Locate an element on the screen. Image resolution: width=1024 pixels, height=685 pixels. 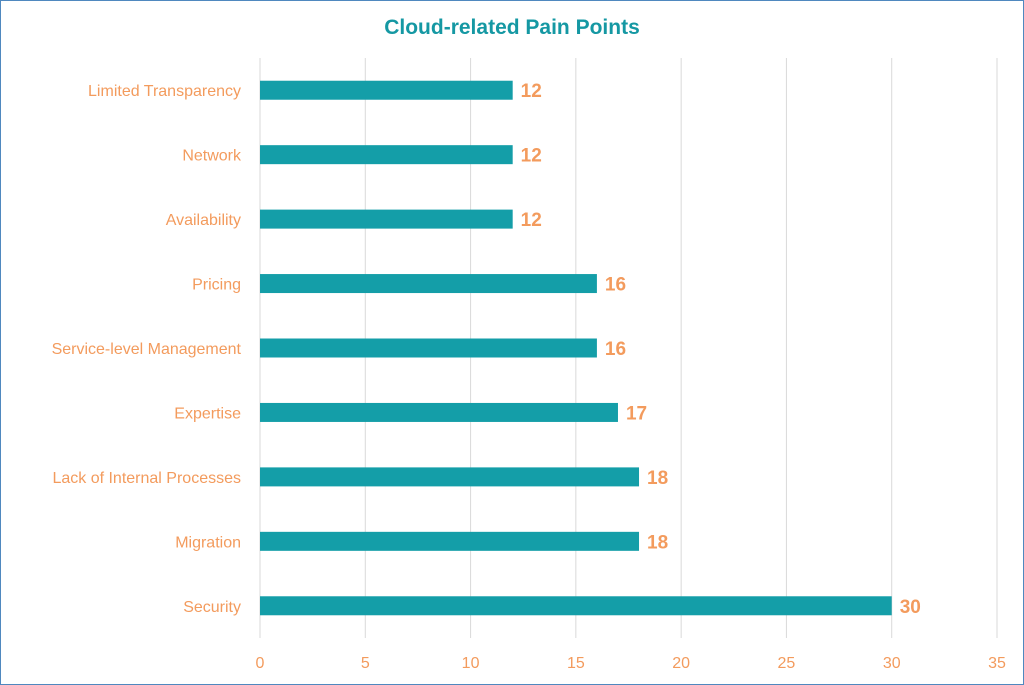
bar-expertise is located at coordinates (439, 412).